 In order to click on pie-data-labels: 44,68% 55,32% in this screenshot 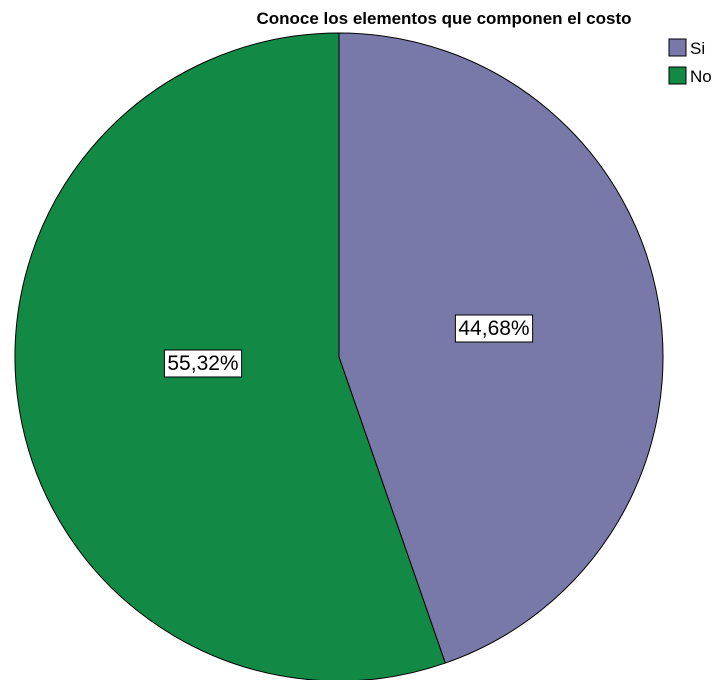, I will do `click(348, 346)`.